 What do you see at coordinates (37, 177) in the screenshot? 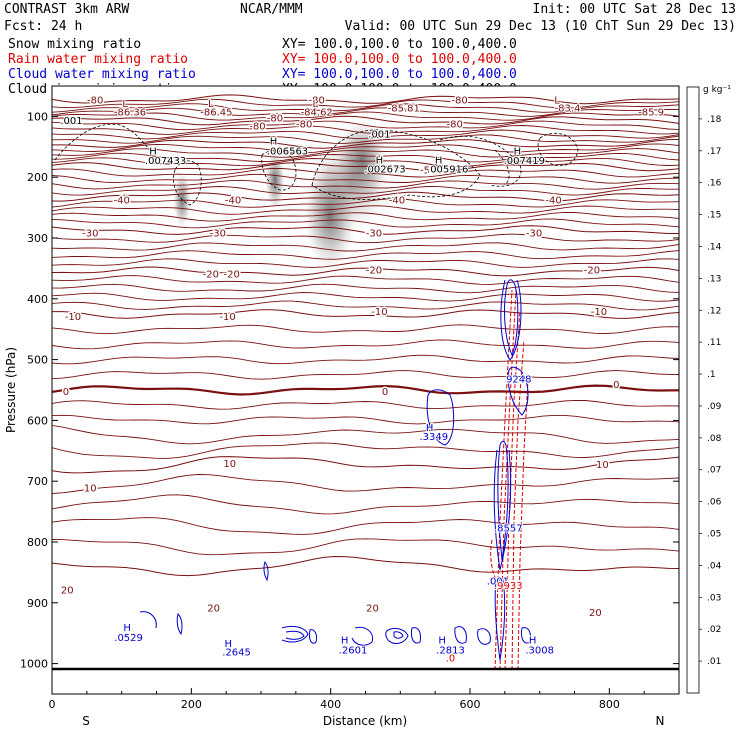
I see `y-tick-label: 200` at bounding box center [37, 177].